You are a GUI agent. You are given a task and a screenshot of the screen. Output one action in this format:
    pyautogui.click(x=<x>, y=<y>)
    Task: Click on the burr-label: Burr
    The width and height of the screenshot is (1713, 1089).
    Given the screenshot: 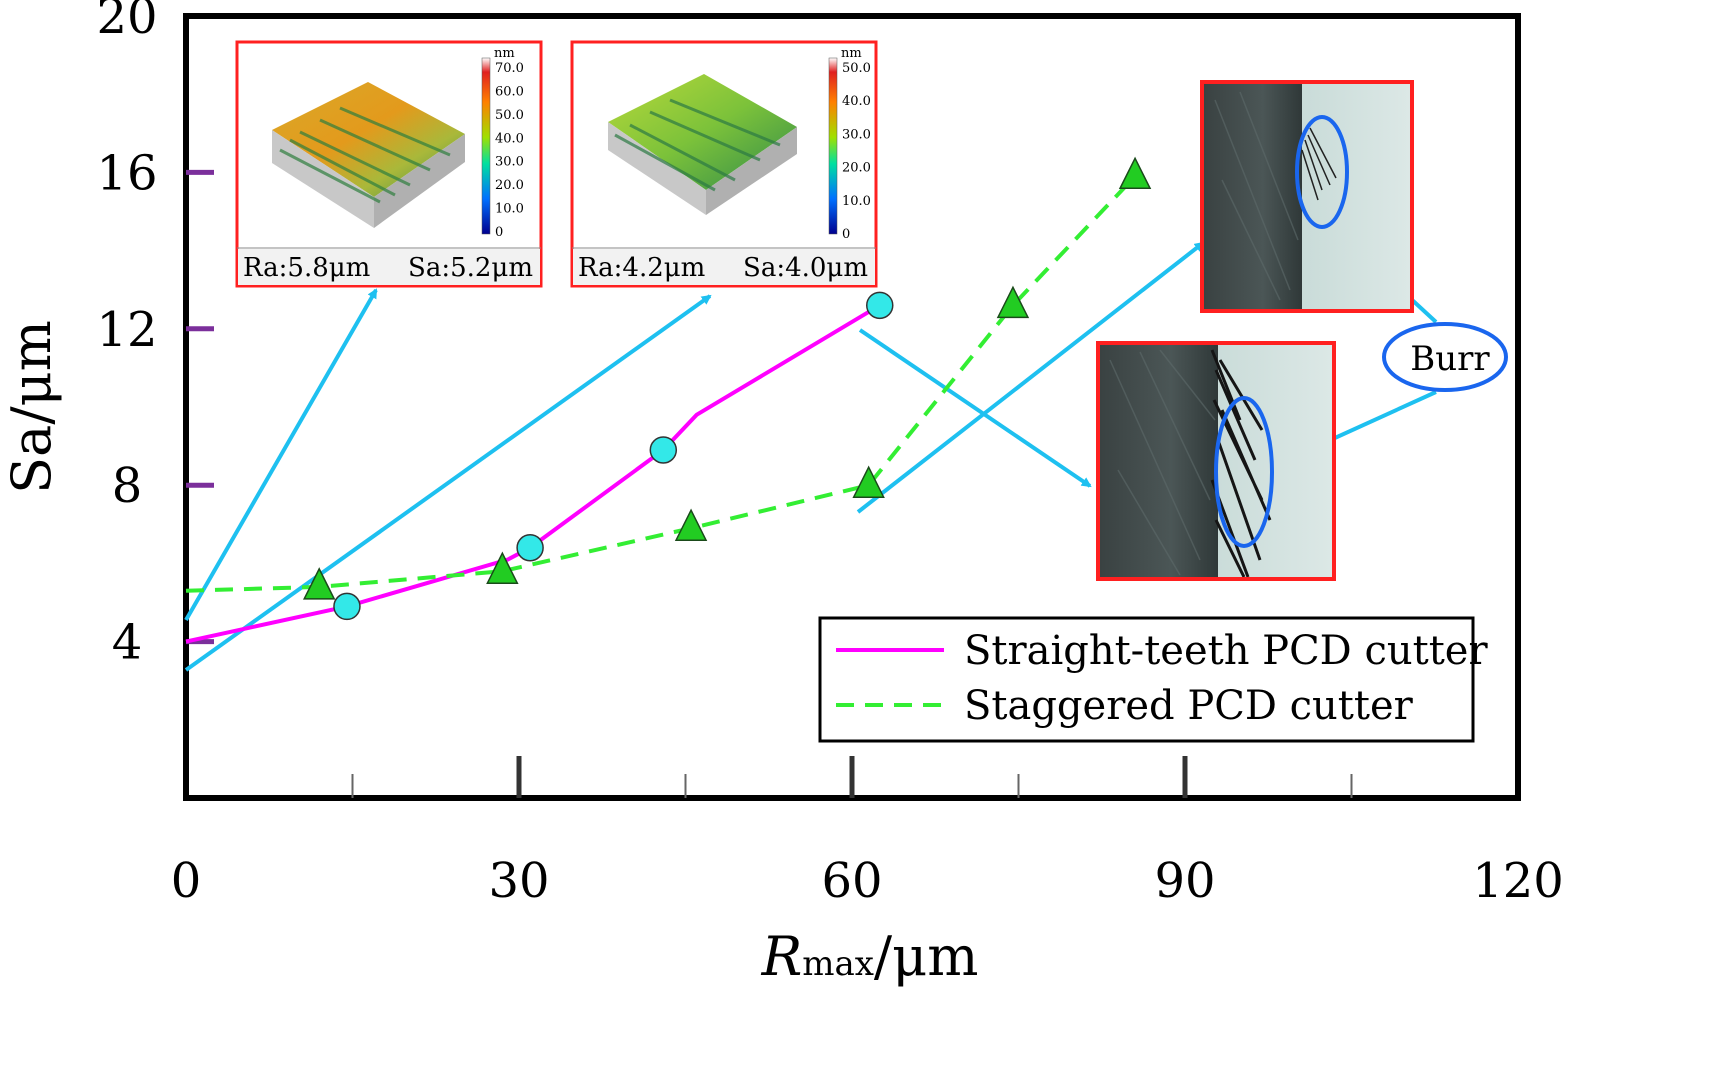 What is the action you would take?
    pyautogui.click(x=1445, y=357)
    